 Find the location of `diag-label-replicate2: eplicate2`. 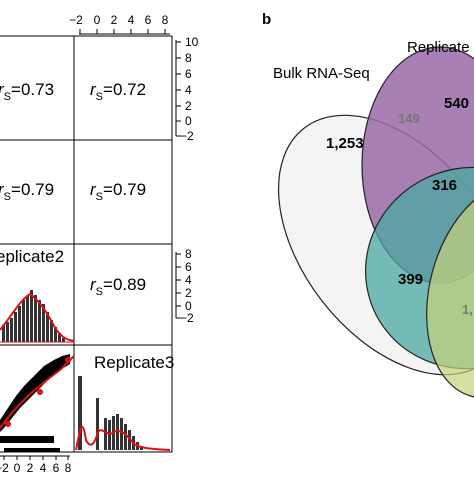

diag-label-replicate2: eplicate2 is located at coordinates (32, 256).